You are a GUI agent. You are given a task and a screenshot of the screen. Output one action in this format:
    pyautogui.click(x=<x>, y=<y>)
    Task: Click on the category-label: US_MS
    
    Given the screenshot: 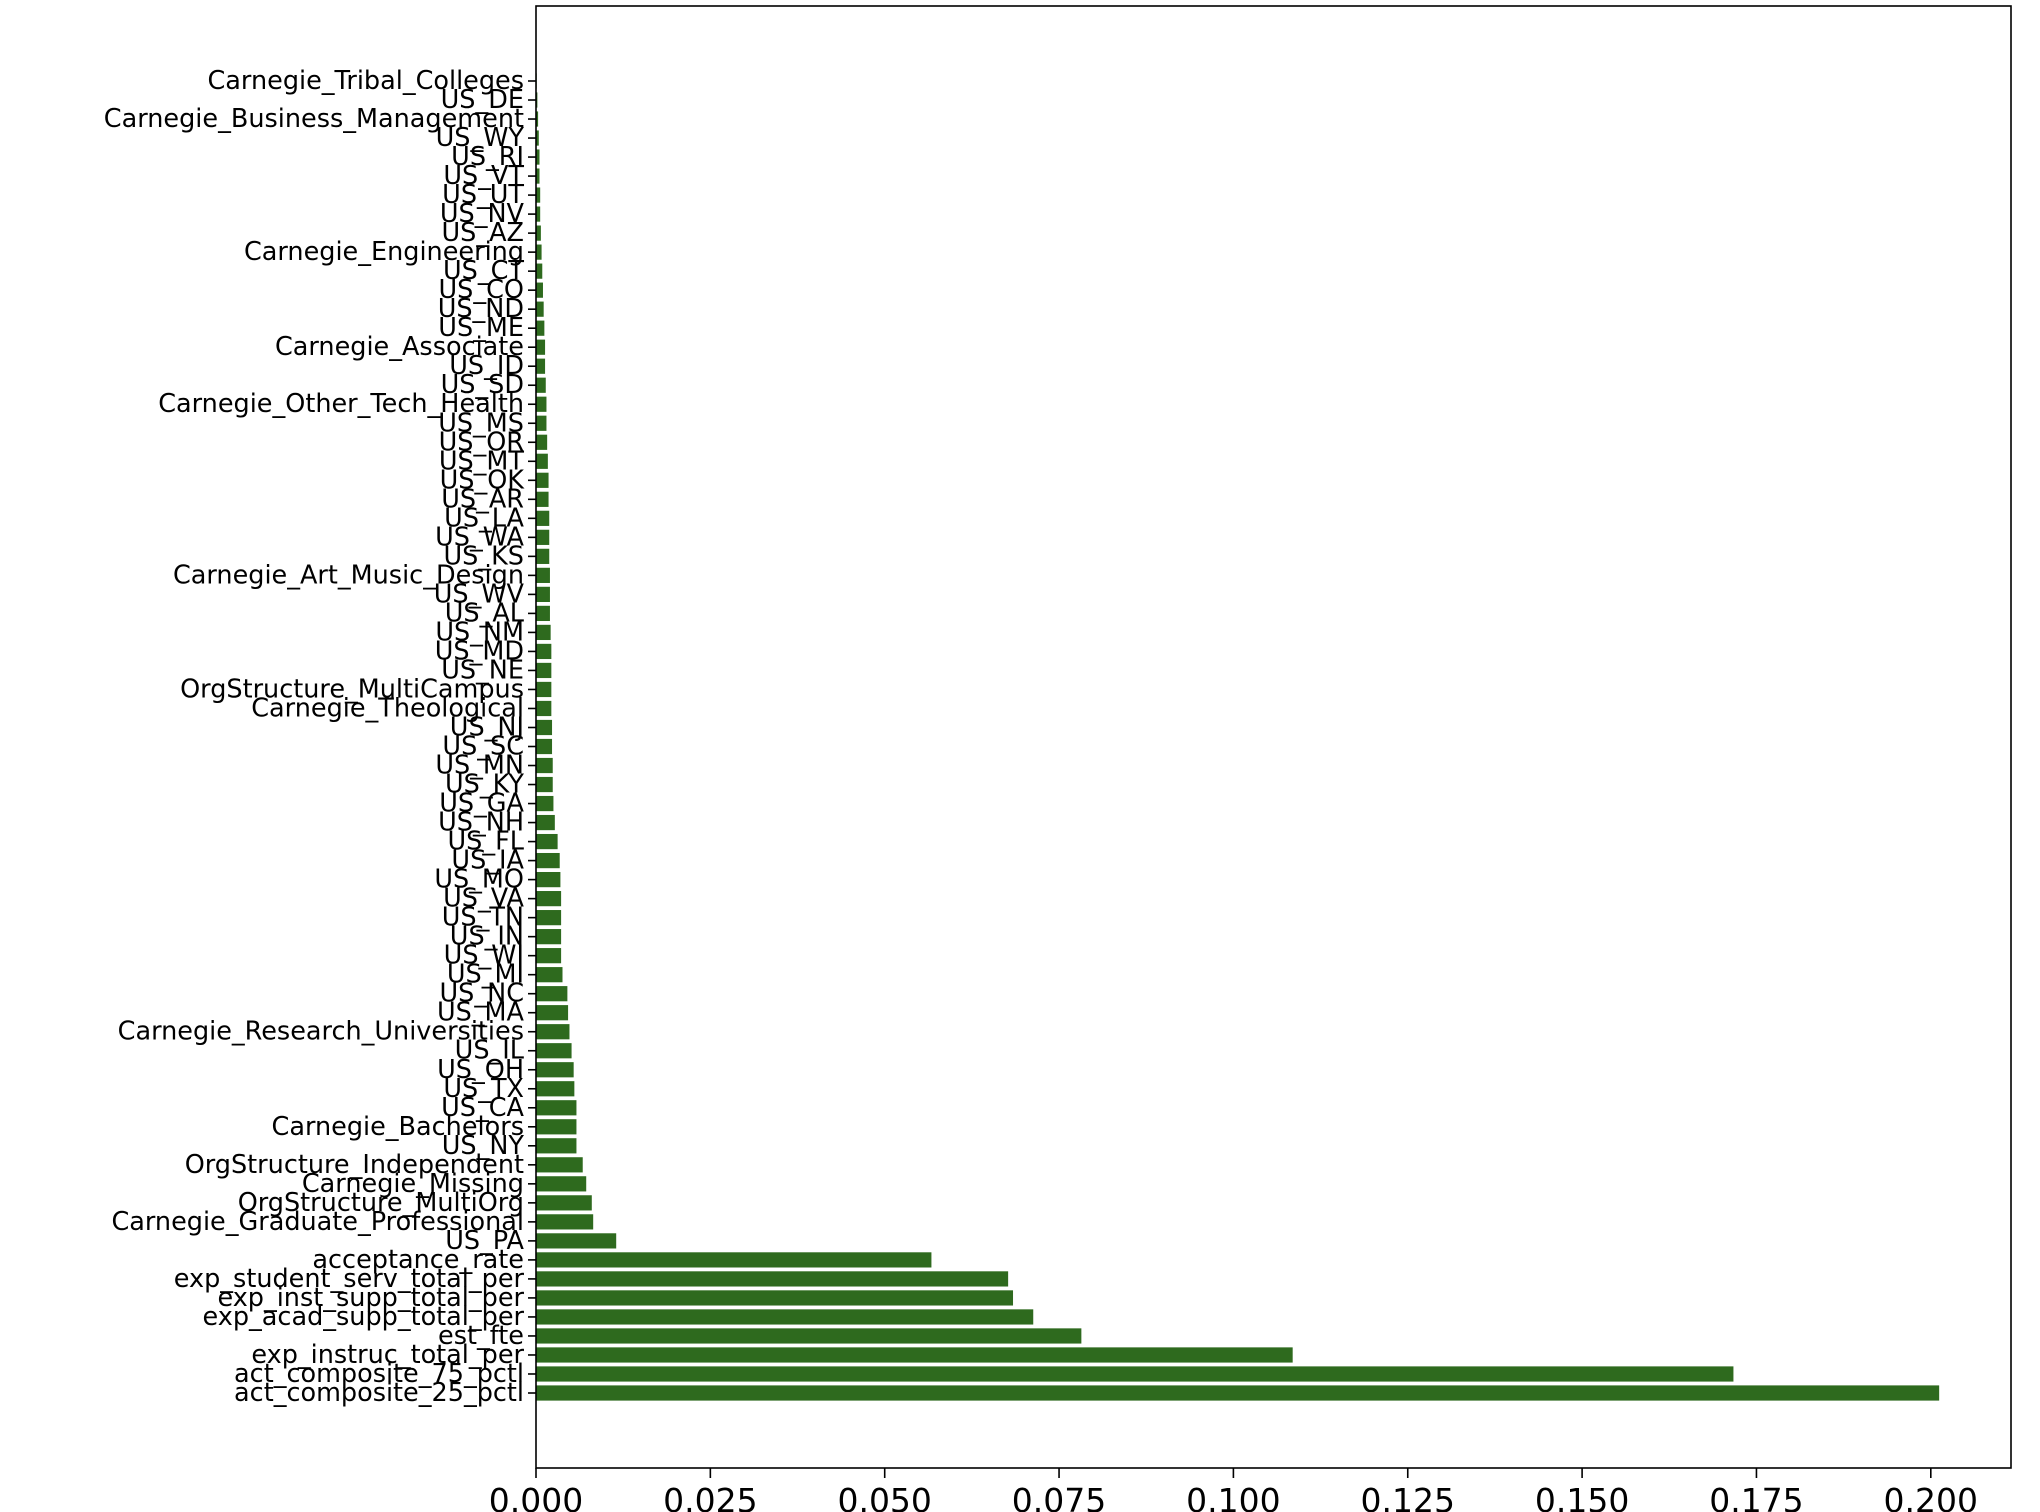 What is the action you would take?
    pyautogui.click(x=481, y=423)
    